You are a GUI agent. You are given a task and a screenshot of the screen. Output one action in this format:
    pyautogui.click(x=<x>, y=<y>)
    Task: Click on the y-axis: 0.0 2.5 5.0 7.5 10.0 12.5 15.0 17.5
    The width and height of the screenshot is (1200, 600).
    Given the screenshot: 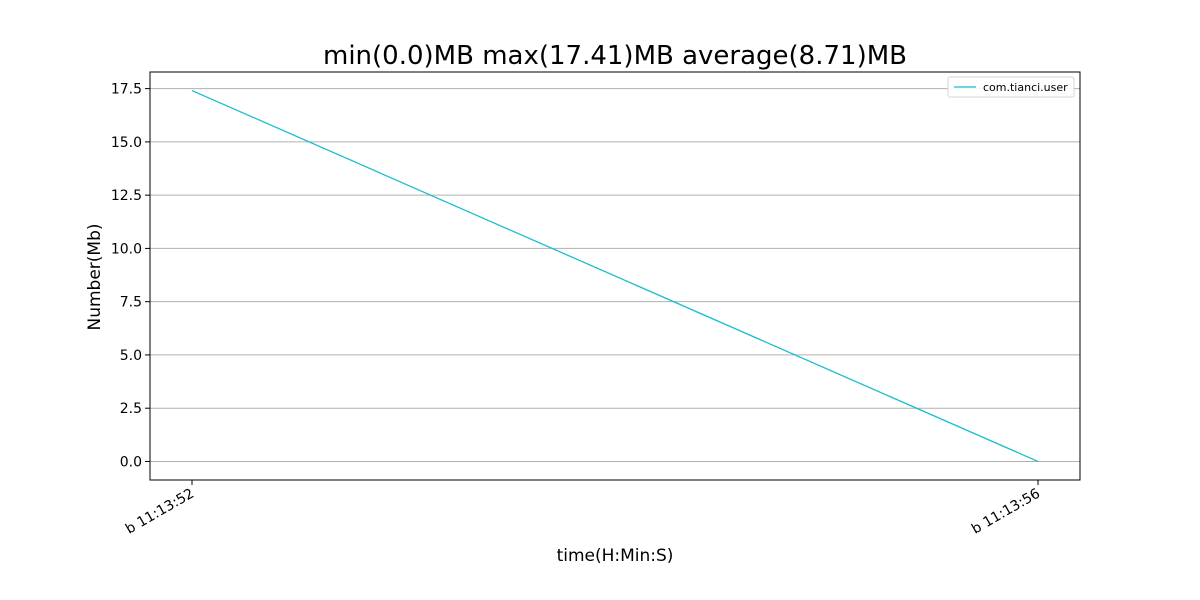 What is the action you would take?
    pyautogui.click(x=130, y=276)
    